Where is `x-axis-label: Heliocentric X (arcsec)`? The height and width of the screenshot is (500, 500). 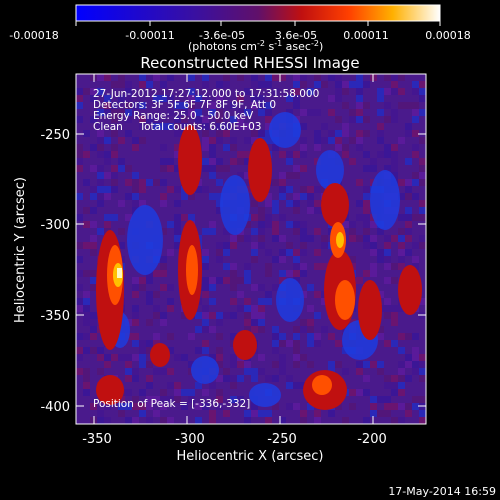
x-axis-label: Heliocentric X (arcsec) is located at coordinates (250, 456).